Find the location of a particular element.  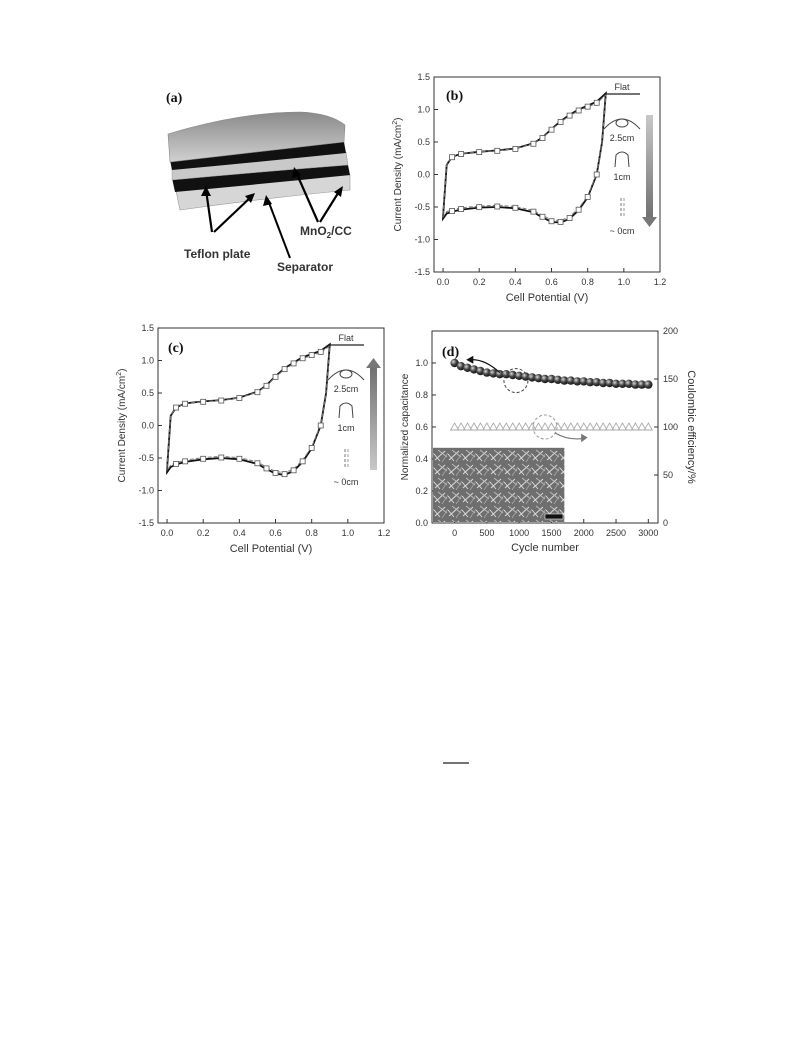

legend-bend-1: 1cm is located at coordinates (621, 177).